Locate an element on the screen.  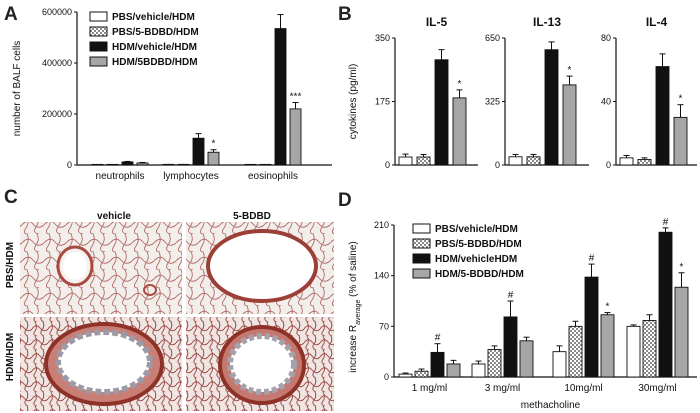
x-tick-label-A: eosinophils is located at coordinates (273, 176).